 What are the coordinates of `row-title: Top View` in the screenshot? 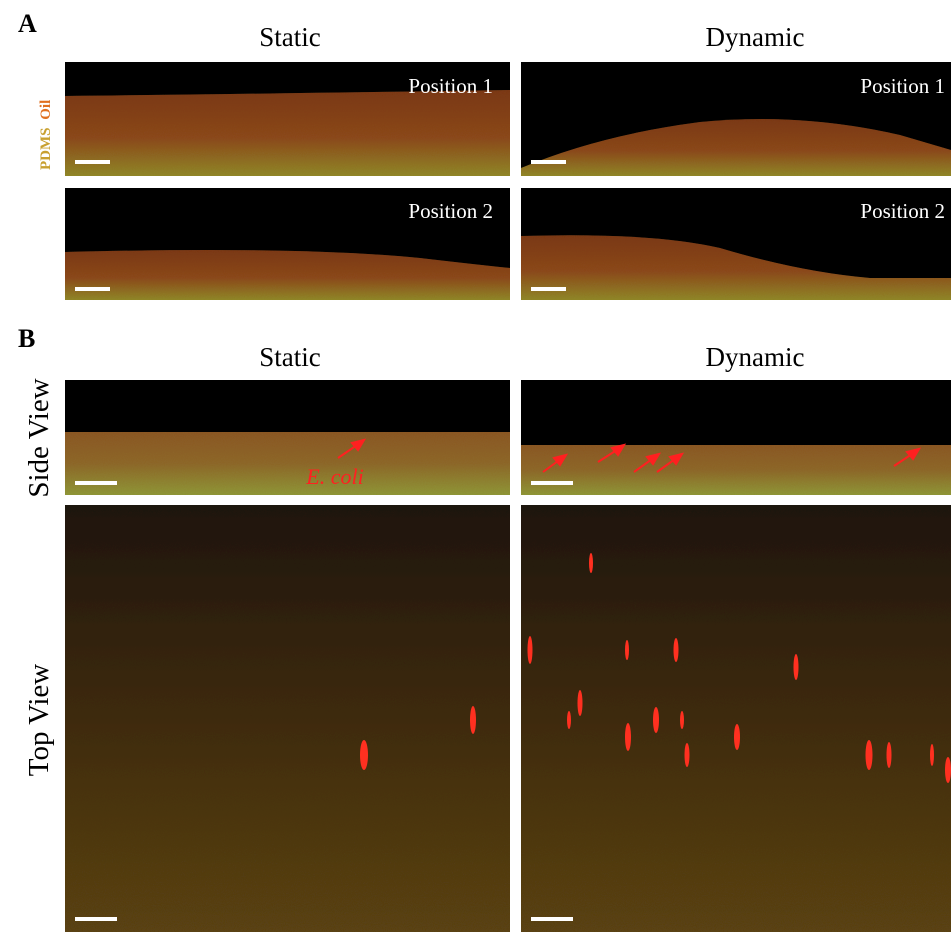 It's located at (39, 720).